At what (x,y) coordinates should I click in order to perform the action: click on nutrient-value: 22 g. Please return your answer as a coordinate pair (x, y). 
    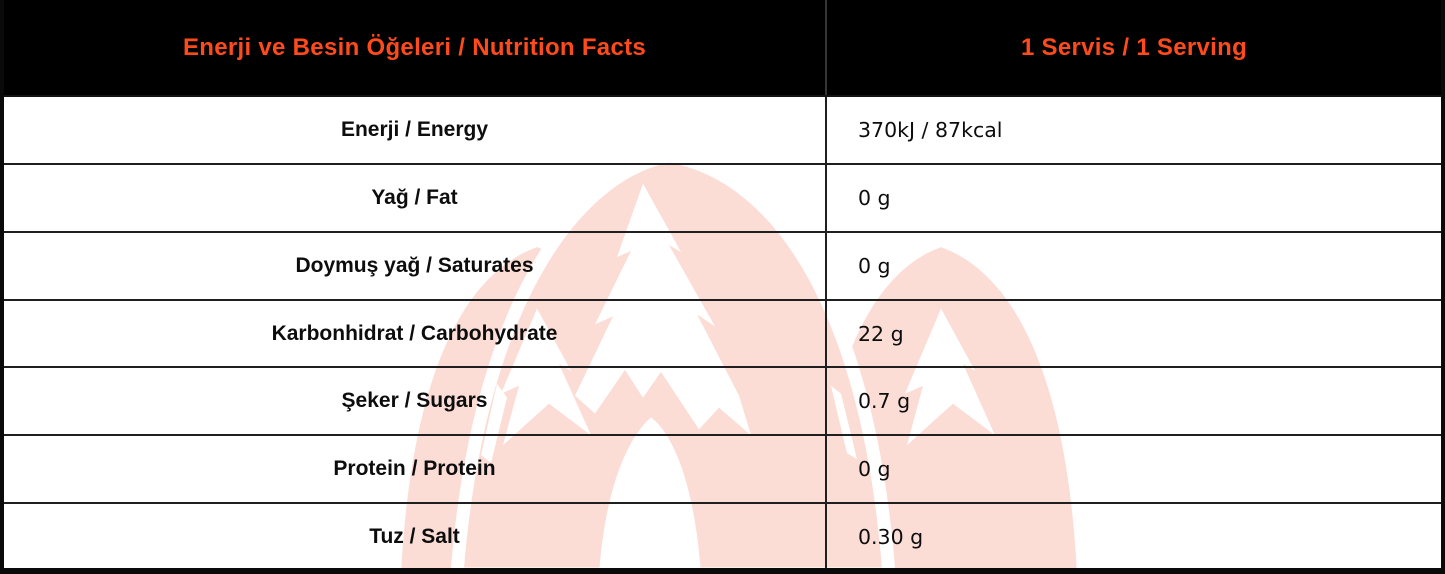
    Looking at the image, I should click on (881, 333).